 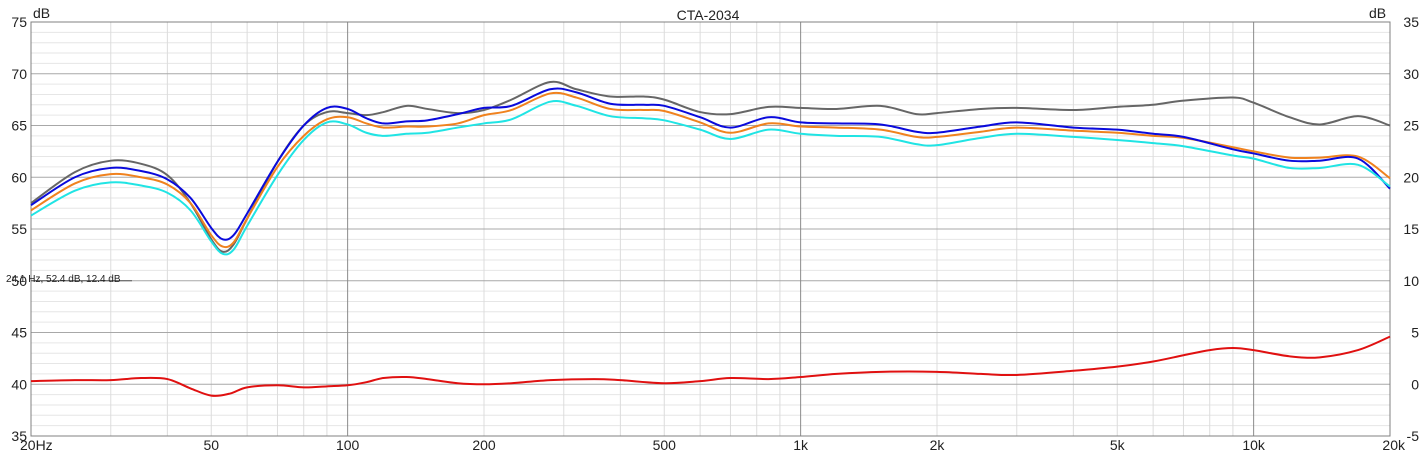 What do you see at coordinates (19, 384) in the screenshot?
I see `y-left-tick-label: 40` at bounding box center [19, 384].